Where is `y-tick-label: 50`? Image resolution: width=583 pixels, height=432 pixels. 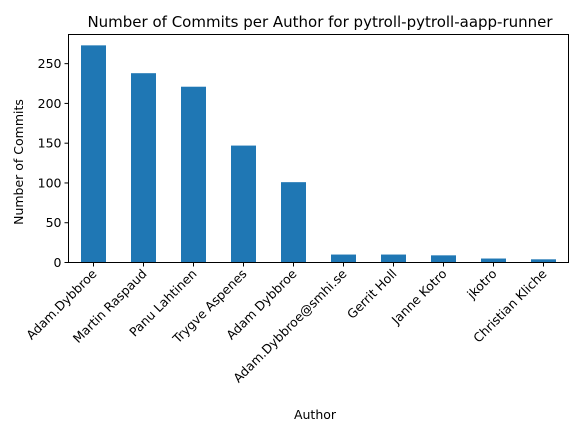
y-tick-label: 50 is located at coordinates (54, 222).